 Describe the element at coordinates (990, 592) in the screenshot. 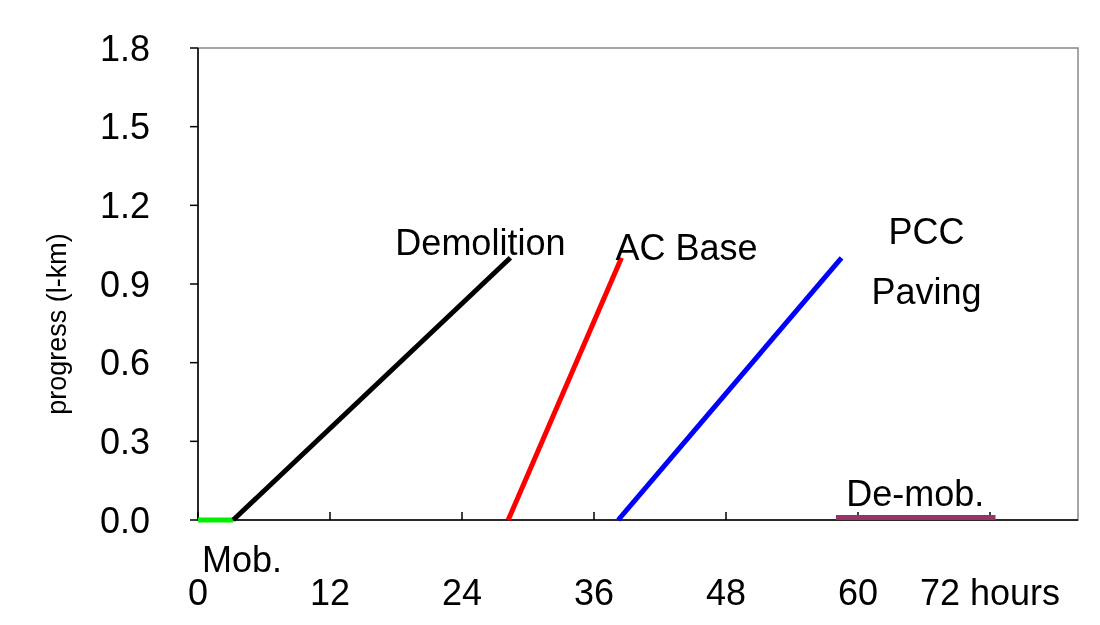

I see `x-tick-label: 72 hours` at that location.